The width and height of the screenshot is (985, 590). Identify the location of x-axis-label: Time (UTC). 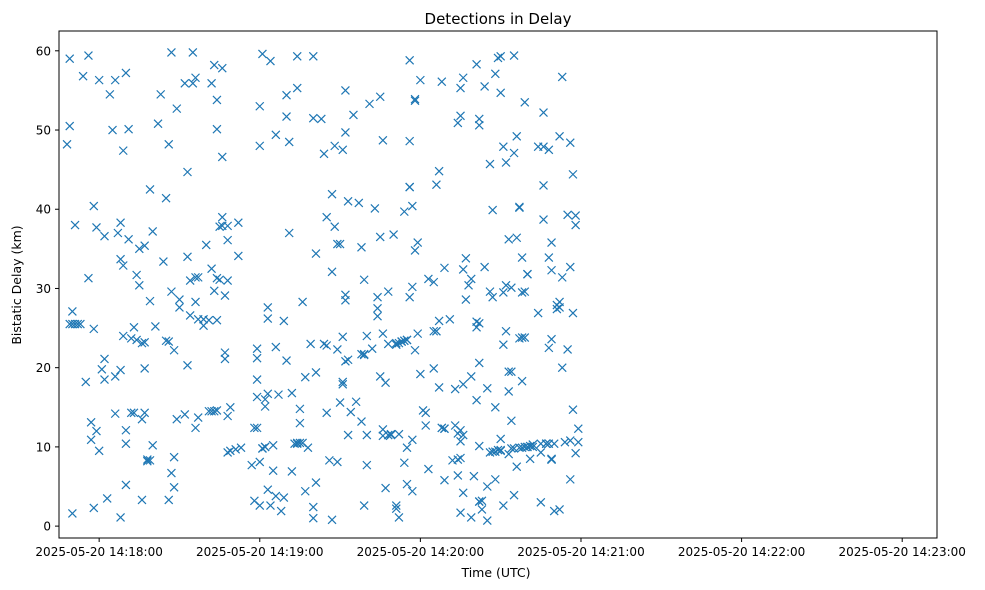
(495, 572).